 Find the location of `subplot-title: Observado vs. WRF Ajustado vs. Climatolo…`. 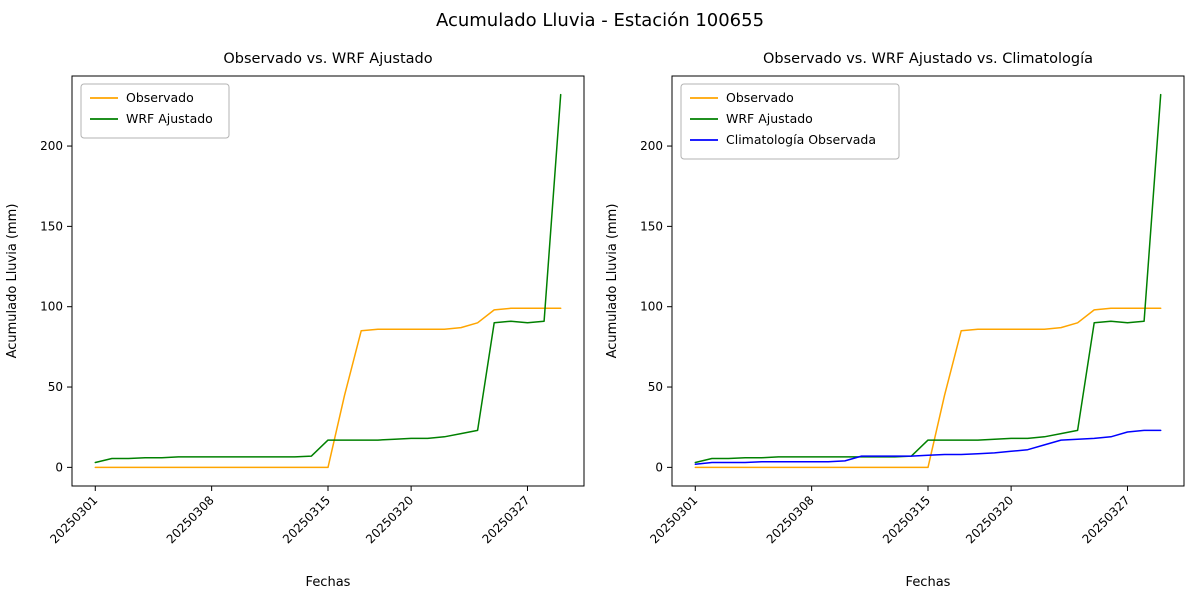

subplot-title: Observado vs. WRF Ajustado vs. Climatolo… is located at coordinates (928, 59).